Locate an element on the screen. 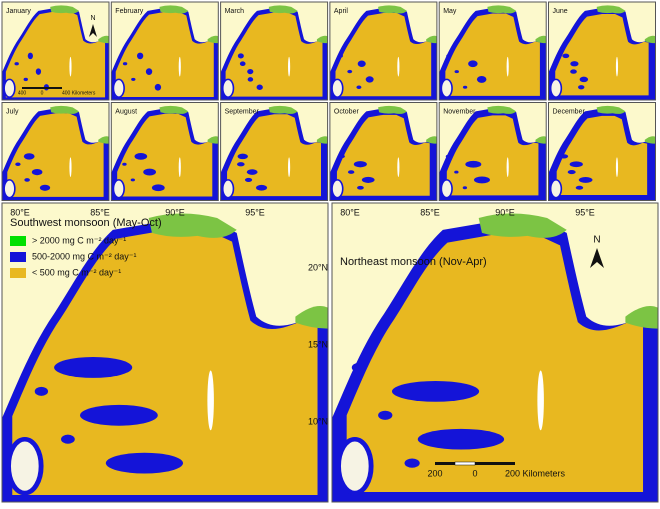  legend-label: > 2000 mg C m⁻² day⁻¹ is located at coordinates (79, 240).